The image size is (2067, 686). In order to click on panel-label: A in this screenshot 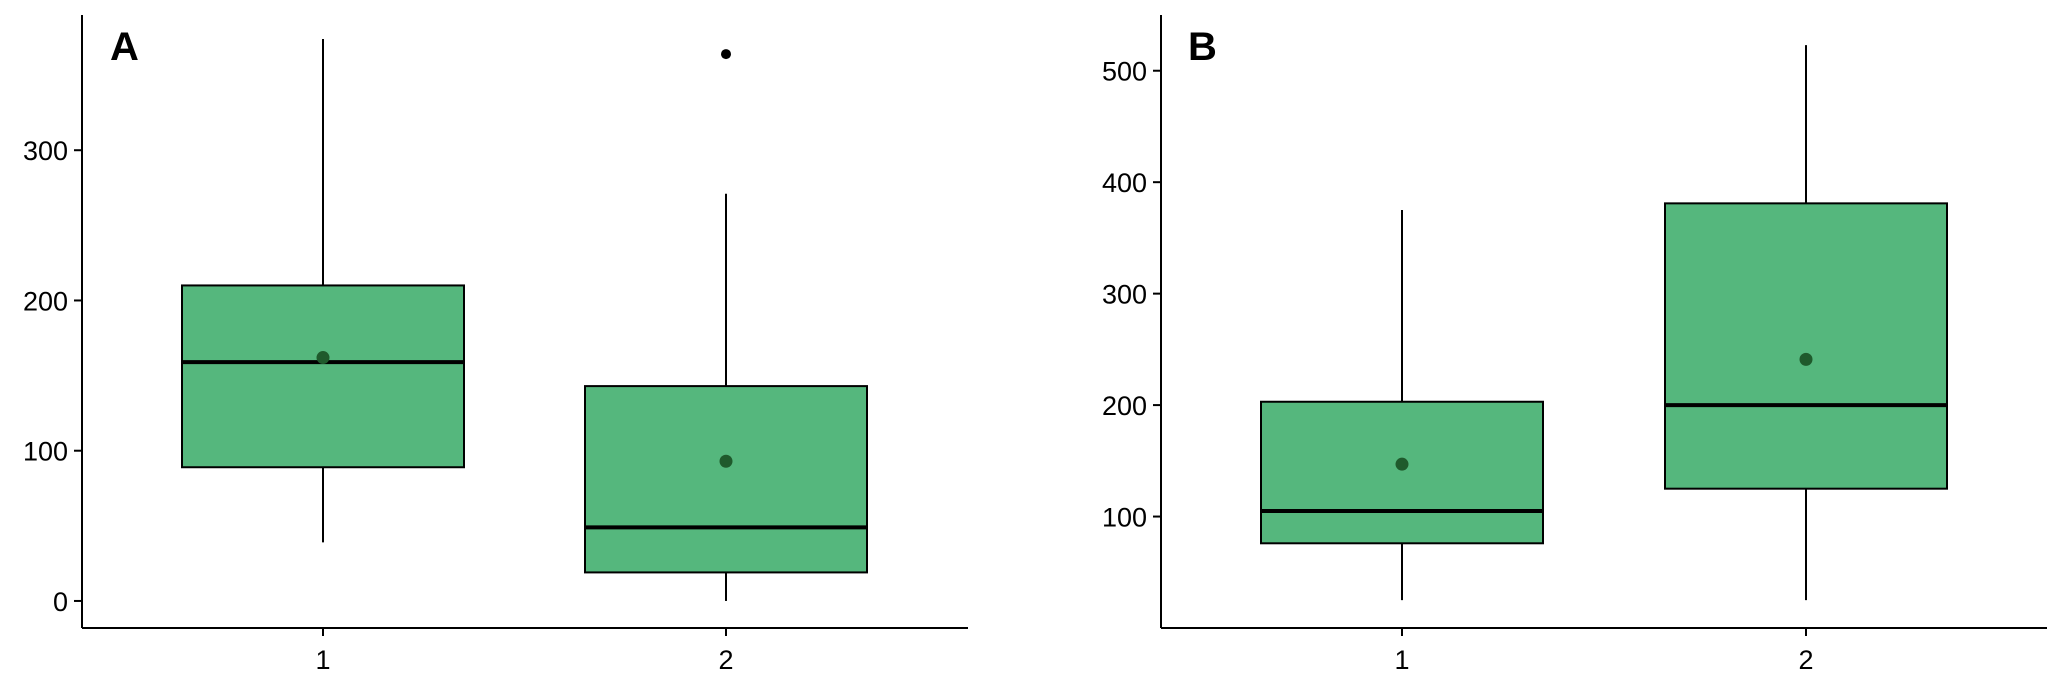, I will do `click(124, 47)`.